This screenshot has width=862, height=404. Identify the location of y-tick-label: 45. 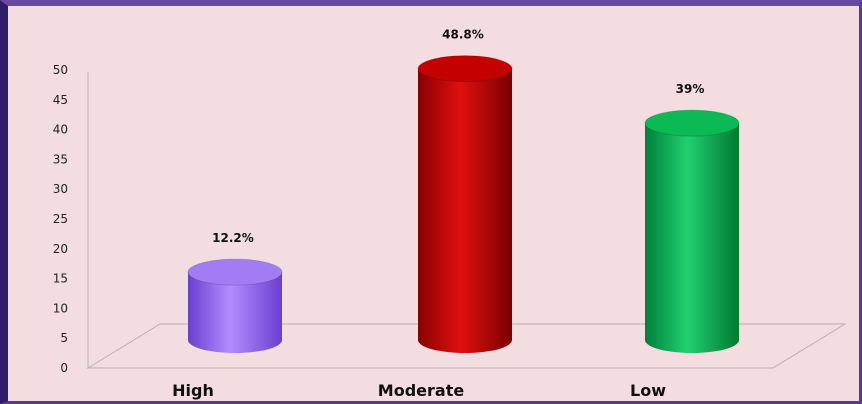
(60, 100).